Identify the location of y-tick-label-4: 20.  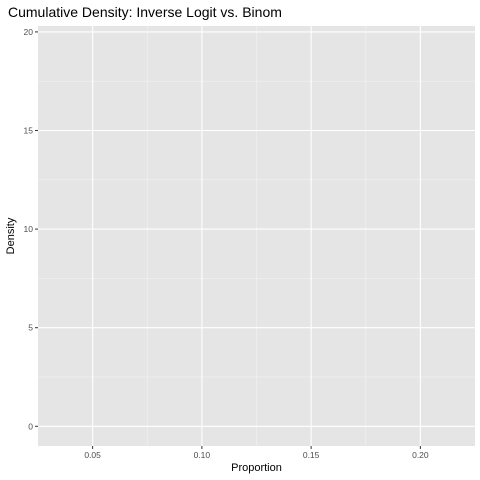
(29, 32).